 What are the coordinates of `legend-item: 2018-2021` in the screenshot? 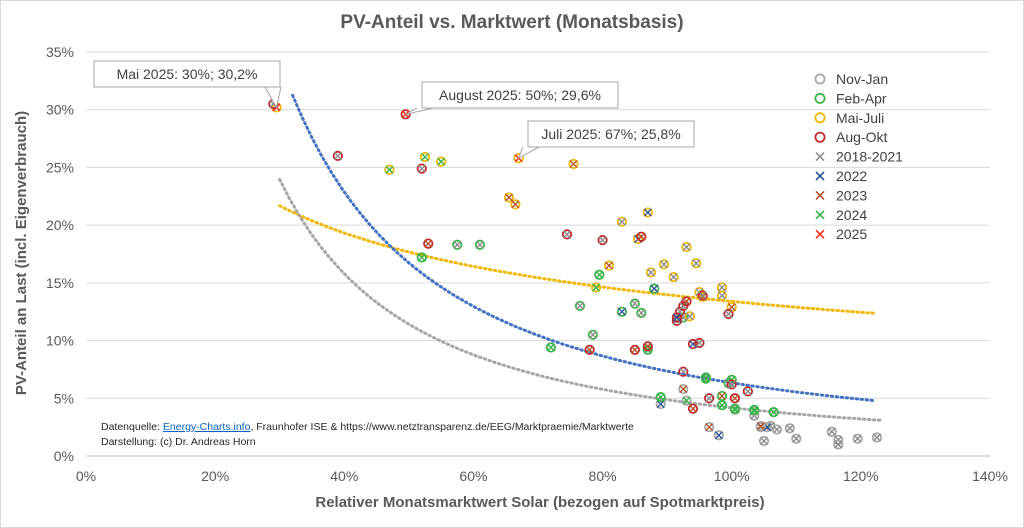 It's located at (859, 157).